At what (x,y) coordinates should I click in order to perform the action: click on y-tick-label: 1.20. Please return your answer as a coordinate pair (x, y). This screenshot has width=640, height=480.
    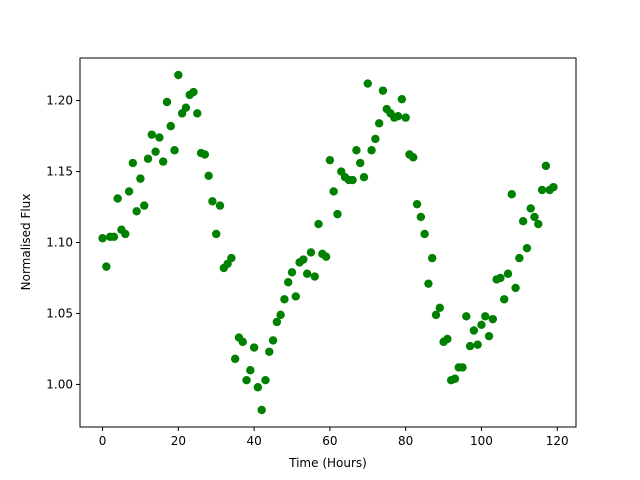
    Looking at the image, I should click on (59, 101).